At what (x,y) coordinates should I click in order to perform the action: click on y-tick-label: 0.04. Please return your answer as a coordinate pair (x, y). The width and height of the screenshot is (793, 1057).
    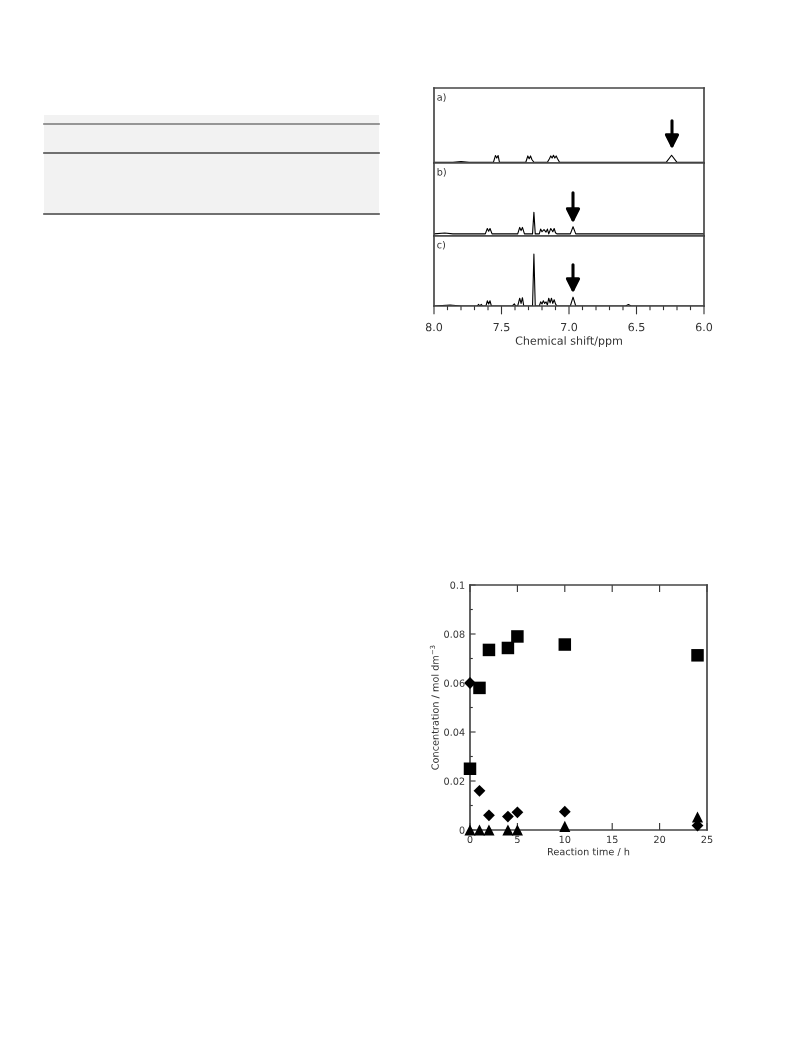
    Looking at the image, I should click on (454, 732).